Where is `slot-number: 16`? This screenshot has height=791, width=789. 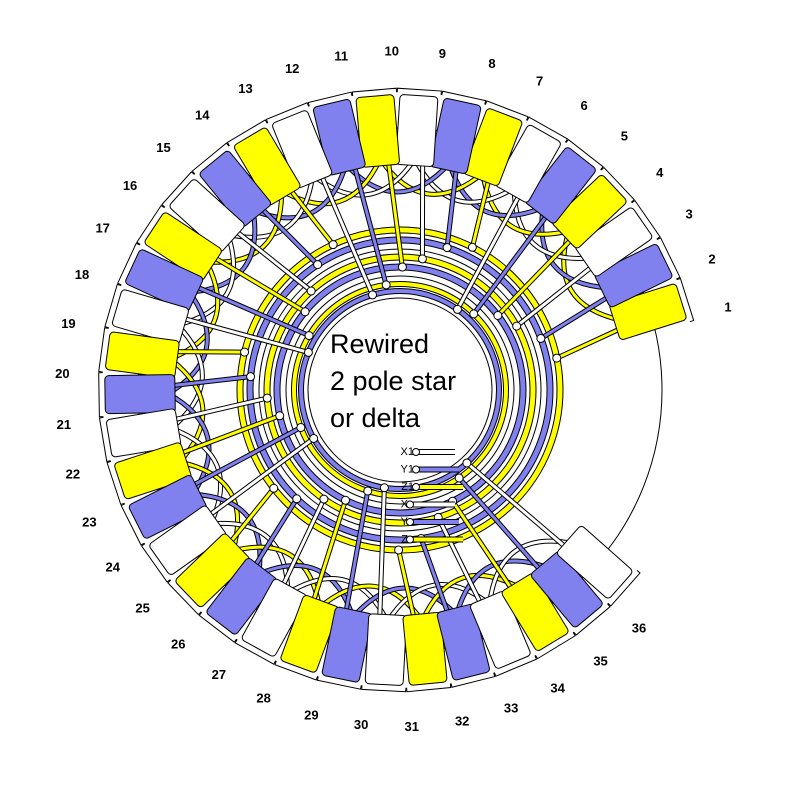
slot-number: 16 is located at coordinates (130, 185).